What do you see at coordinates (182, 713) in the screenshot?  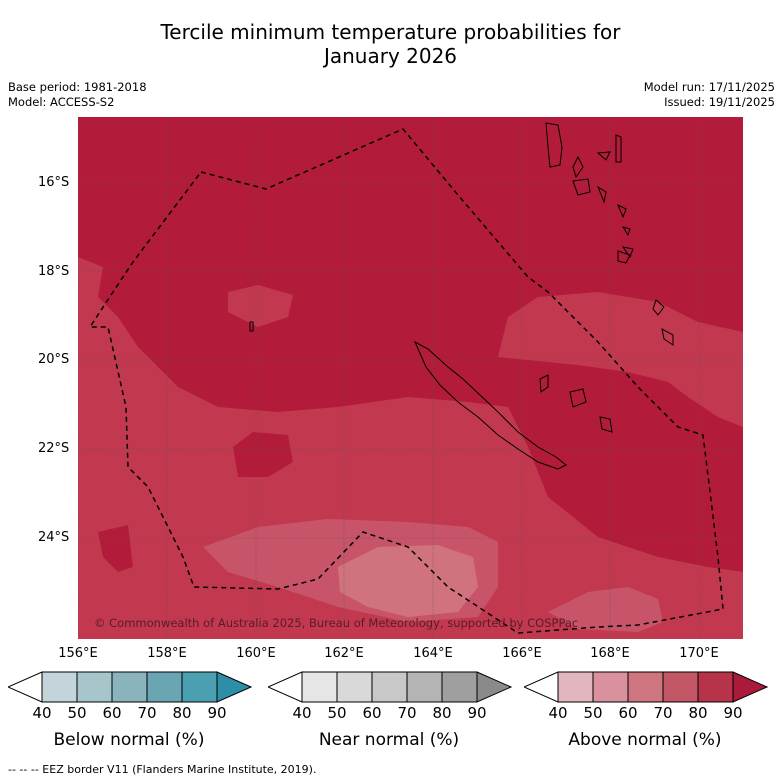 I see `below-tick-80: 80` at bounding box center [182, 713].